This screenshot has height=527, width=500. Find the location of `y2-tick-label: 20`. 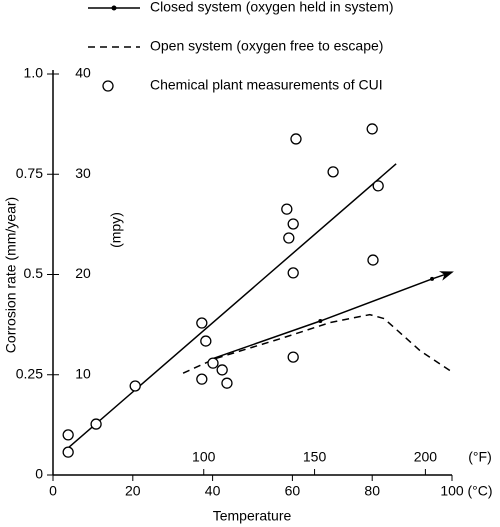

y2-tick-label: 20 is located at coordinates (83, 273).